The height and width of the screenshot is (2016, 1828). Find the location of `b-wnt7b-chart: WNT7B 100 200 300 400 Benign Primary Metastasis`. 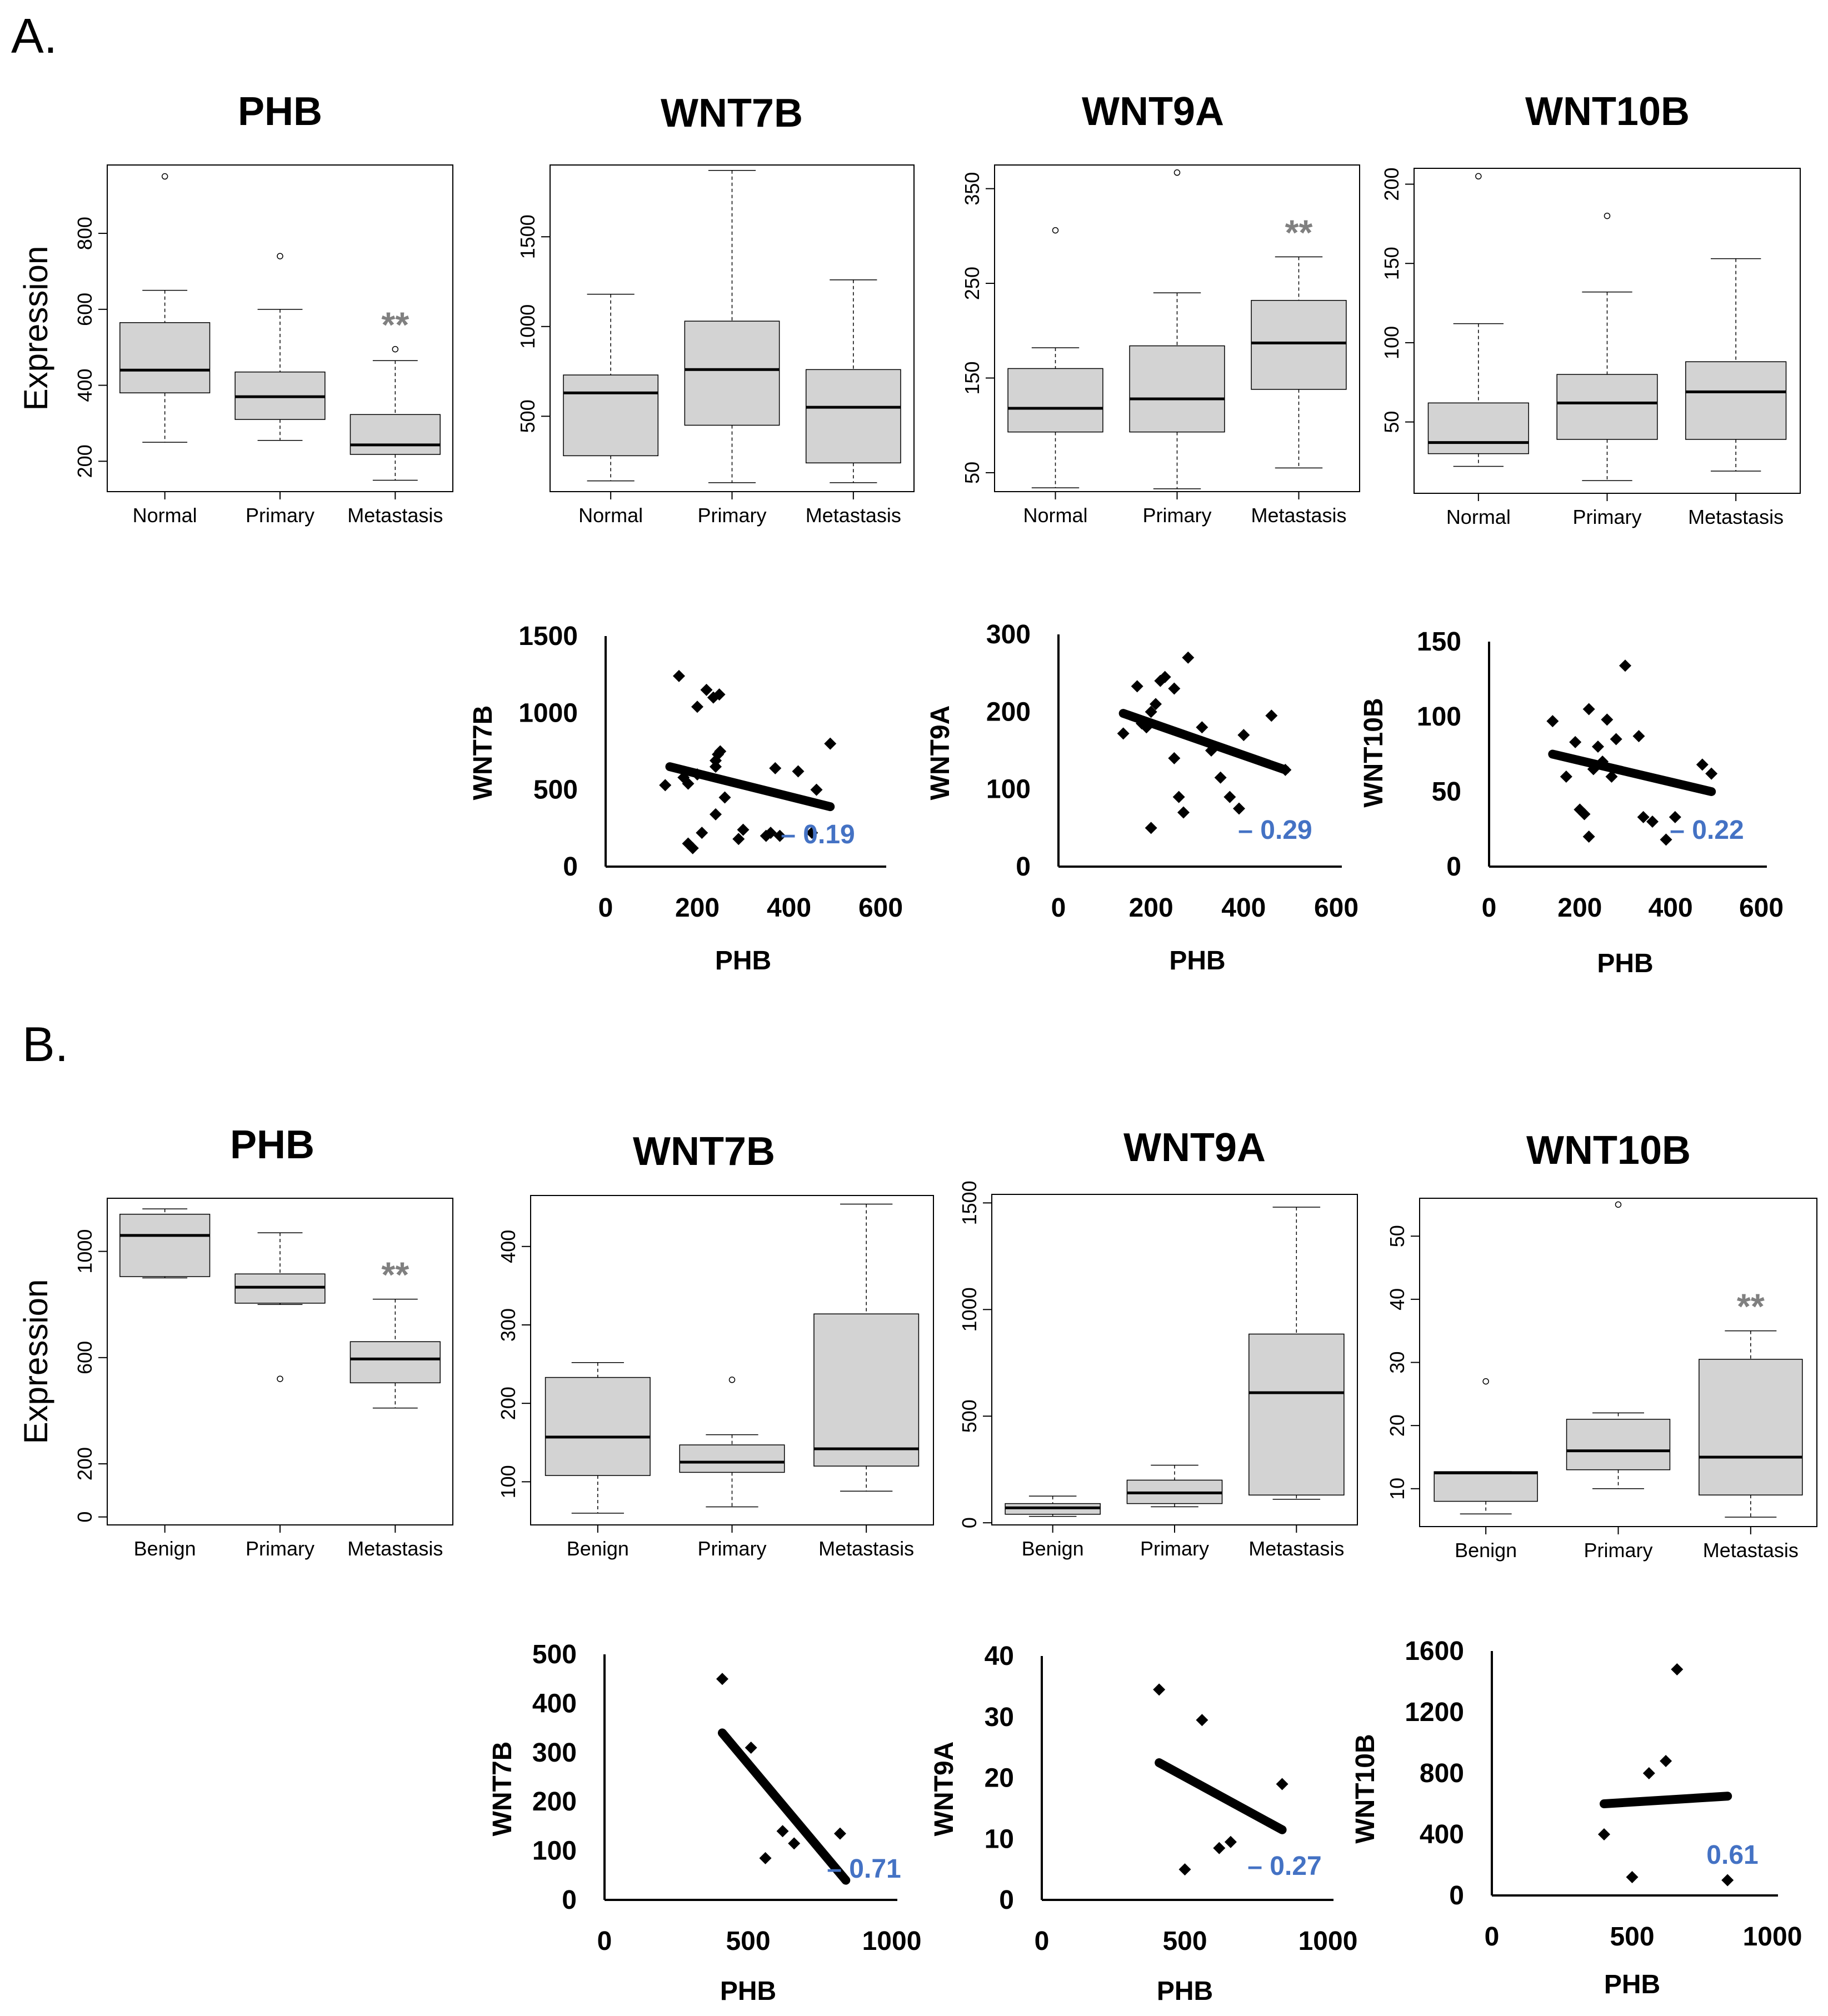

b-wnt7b-chart: WNT7B 100 200 300 400 Benign Primary Metastasis is located at coordinates (715, 1344).